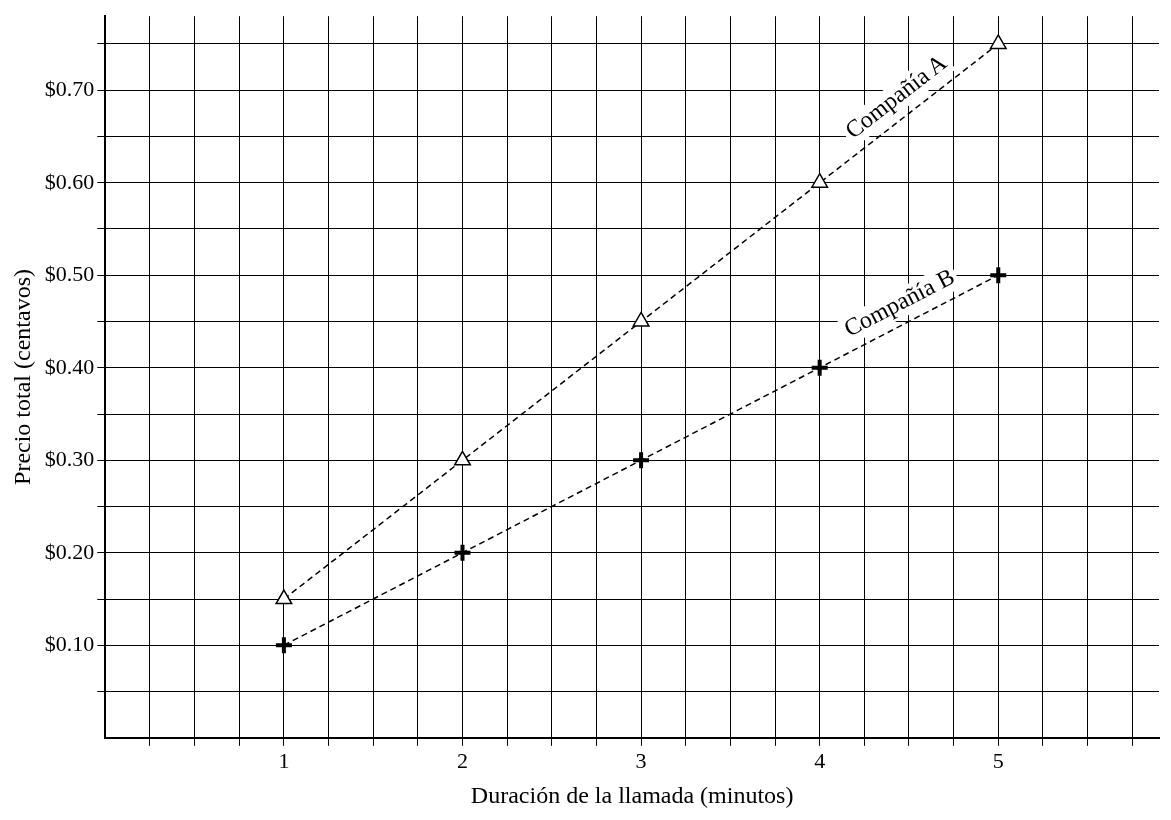 The width and height of the screenshot is (1171, 820). What do you see at coordinates (69, 366) in the screenshot?
I see `y-tick-label: $0.40` at bounding box center [69, 366].